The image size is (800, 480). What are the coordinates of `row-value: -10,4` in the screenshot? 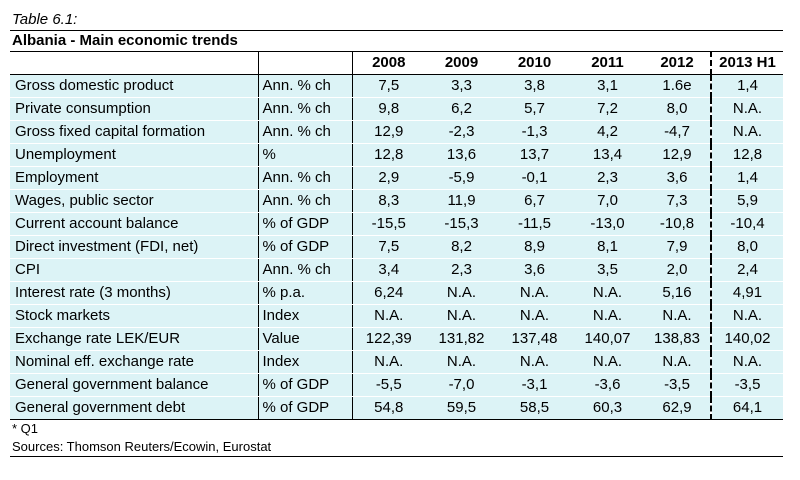 It's located at (746, 224).